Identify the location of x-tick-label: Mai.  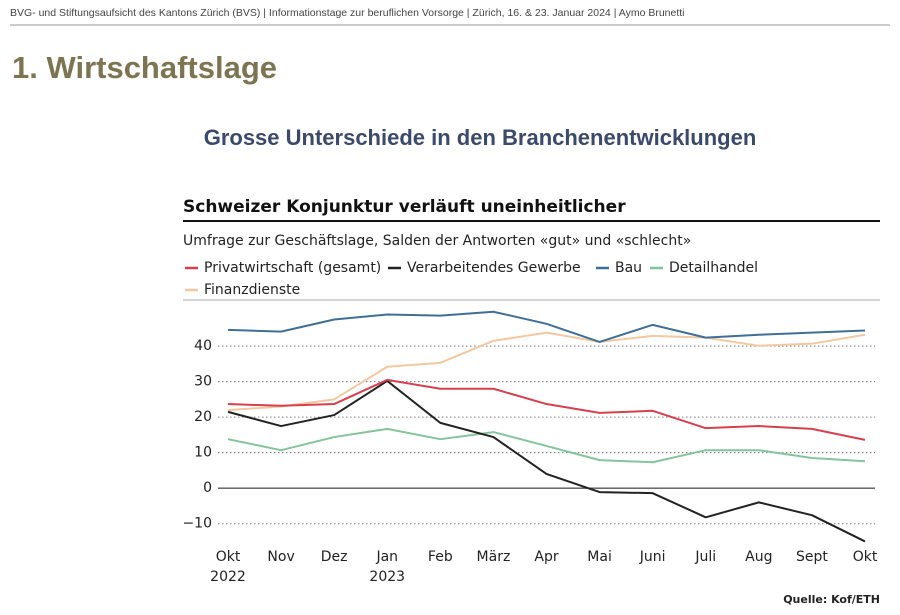
(599, 557).